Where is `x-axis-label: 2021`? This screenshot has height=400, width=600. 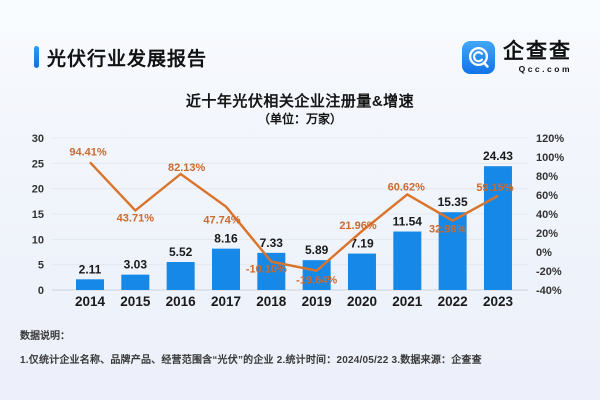 x-axis-label: 2021 is located at coordinates (407, 301).